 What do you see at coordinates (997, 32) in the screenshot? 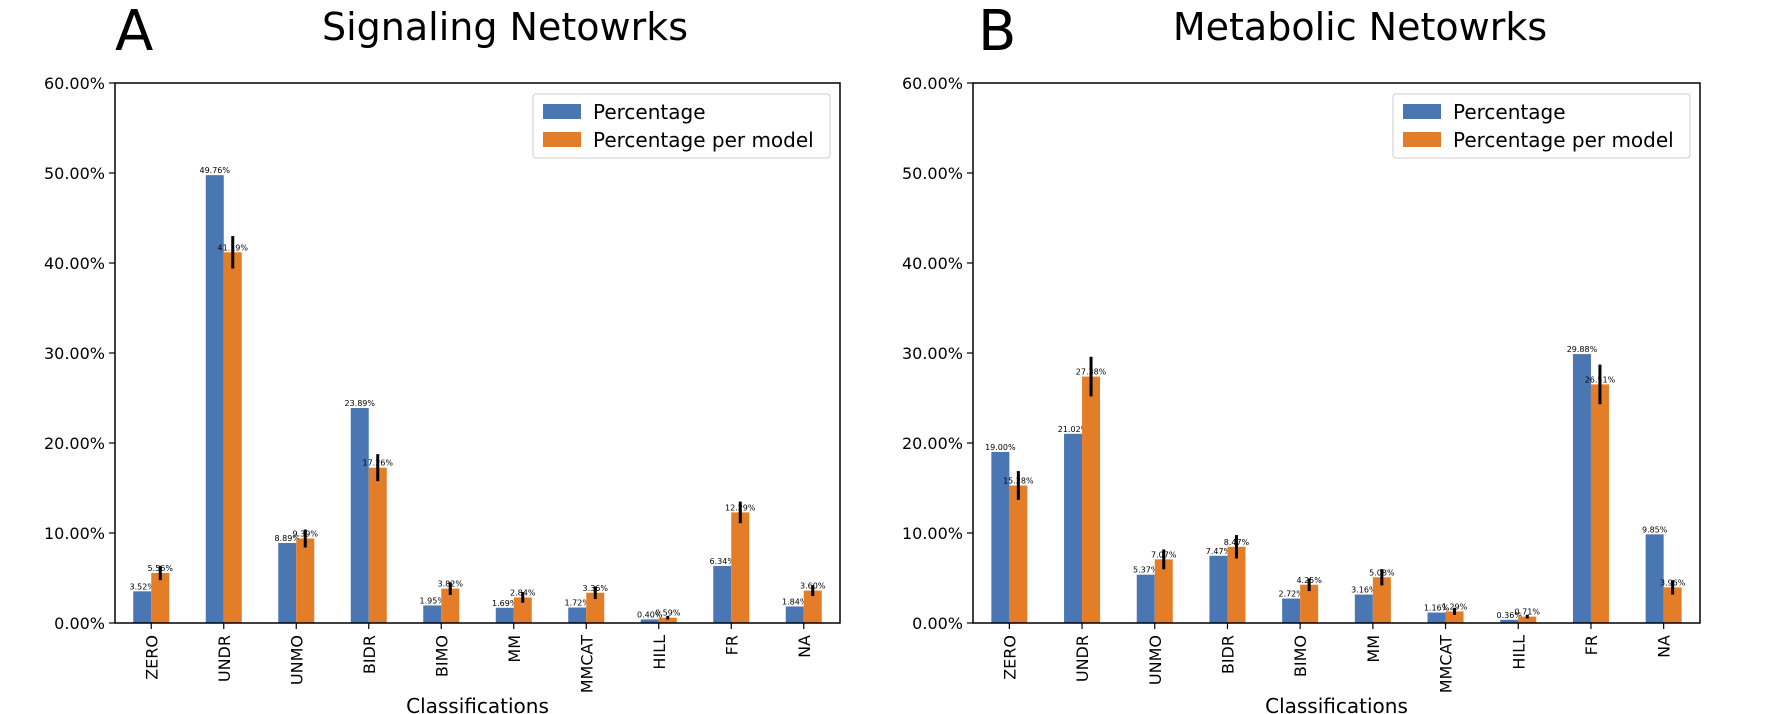
I see `panel-letter: B` at bounding box center [997, 32].